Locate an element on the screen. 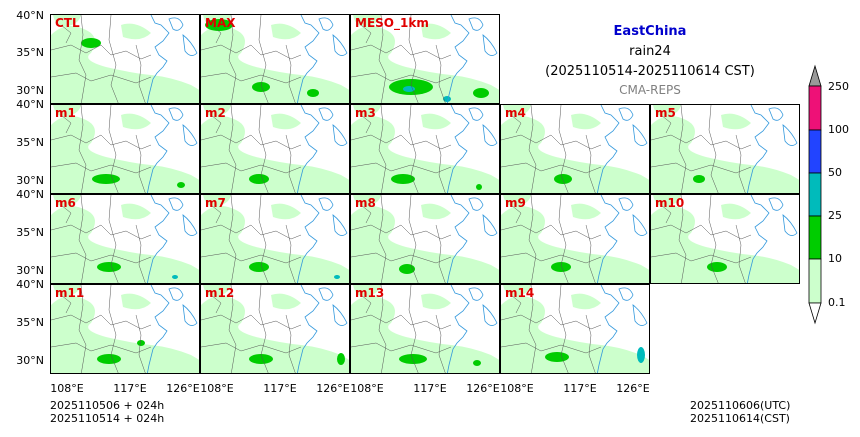 Image resolution: width=860 pixels, height=437 pixels. panel-m1: m1 is located at coordinates (125, 149).